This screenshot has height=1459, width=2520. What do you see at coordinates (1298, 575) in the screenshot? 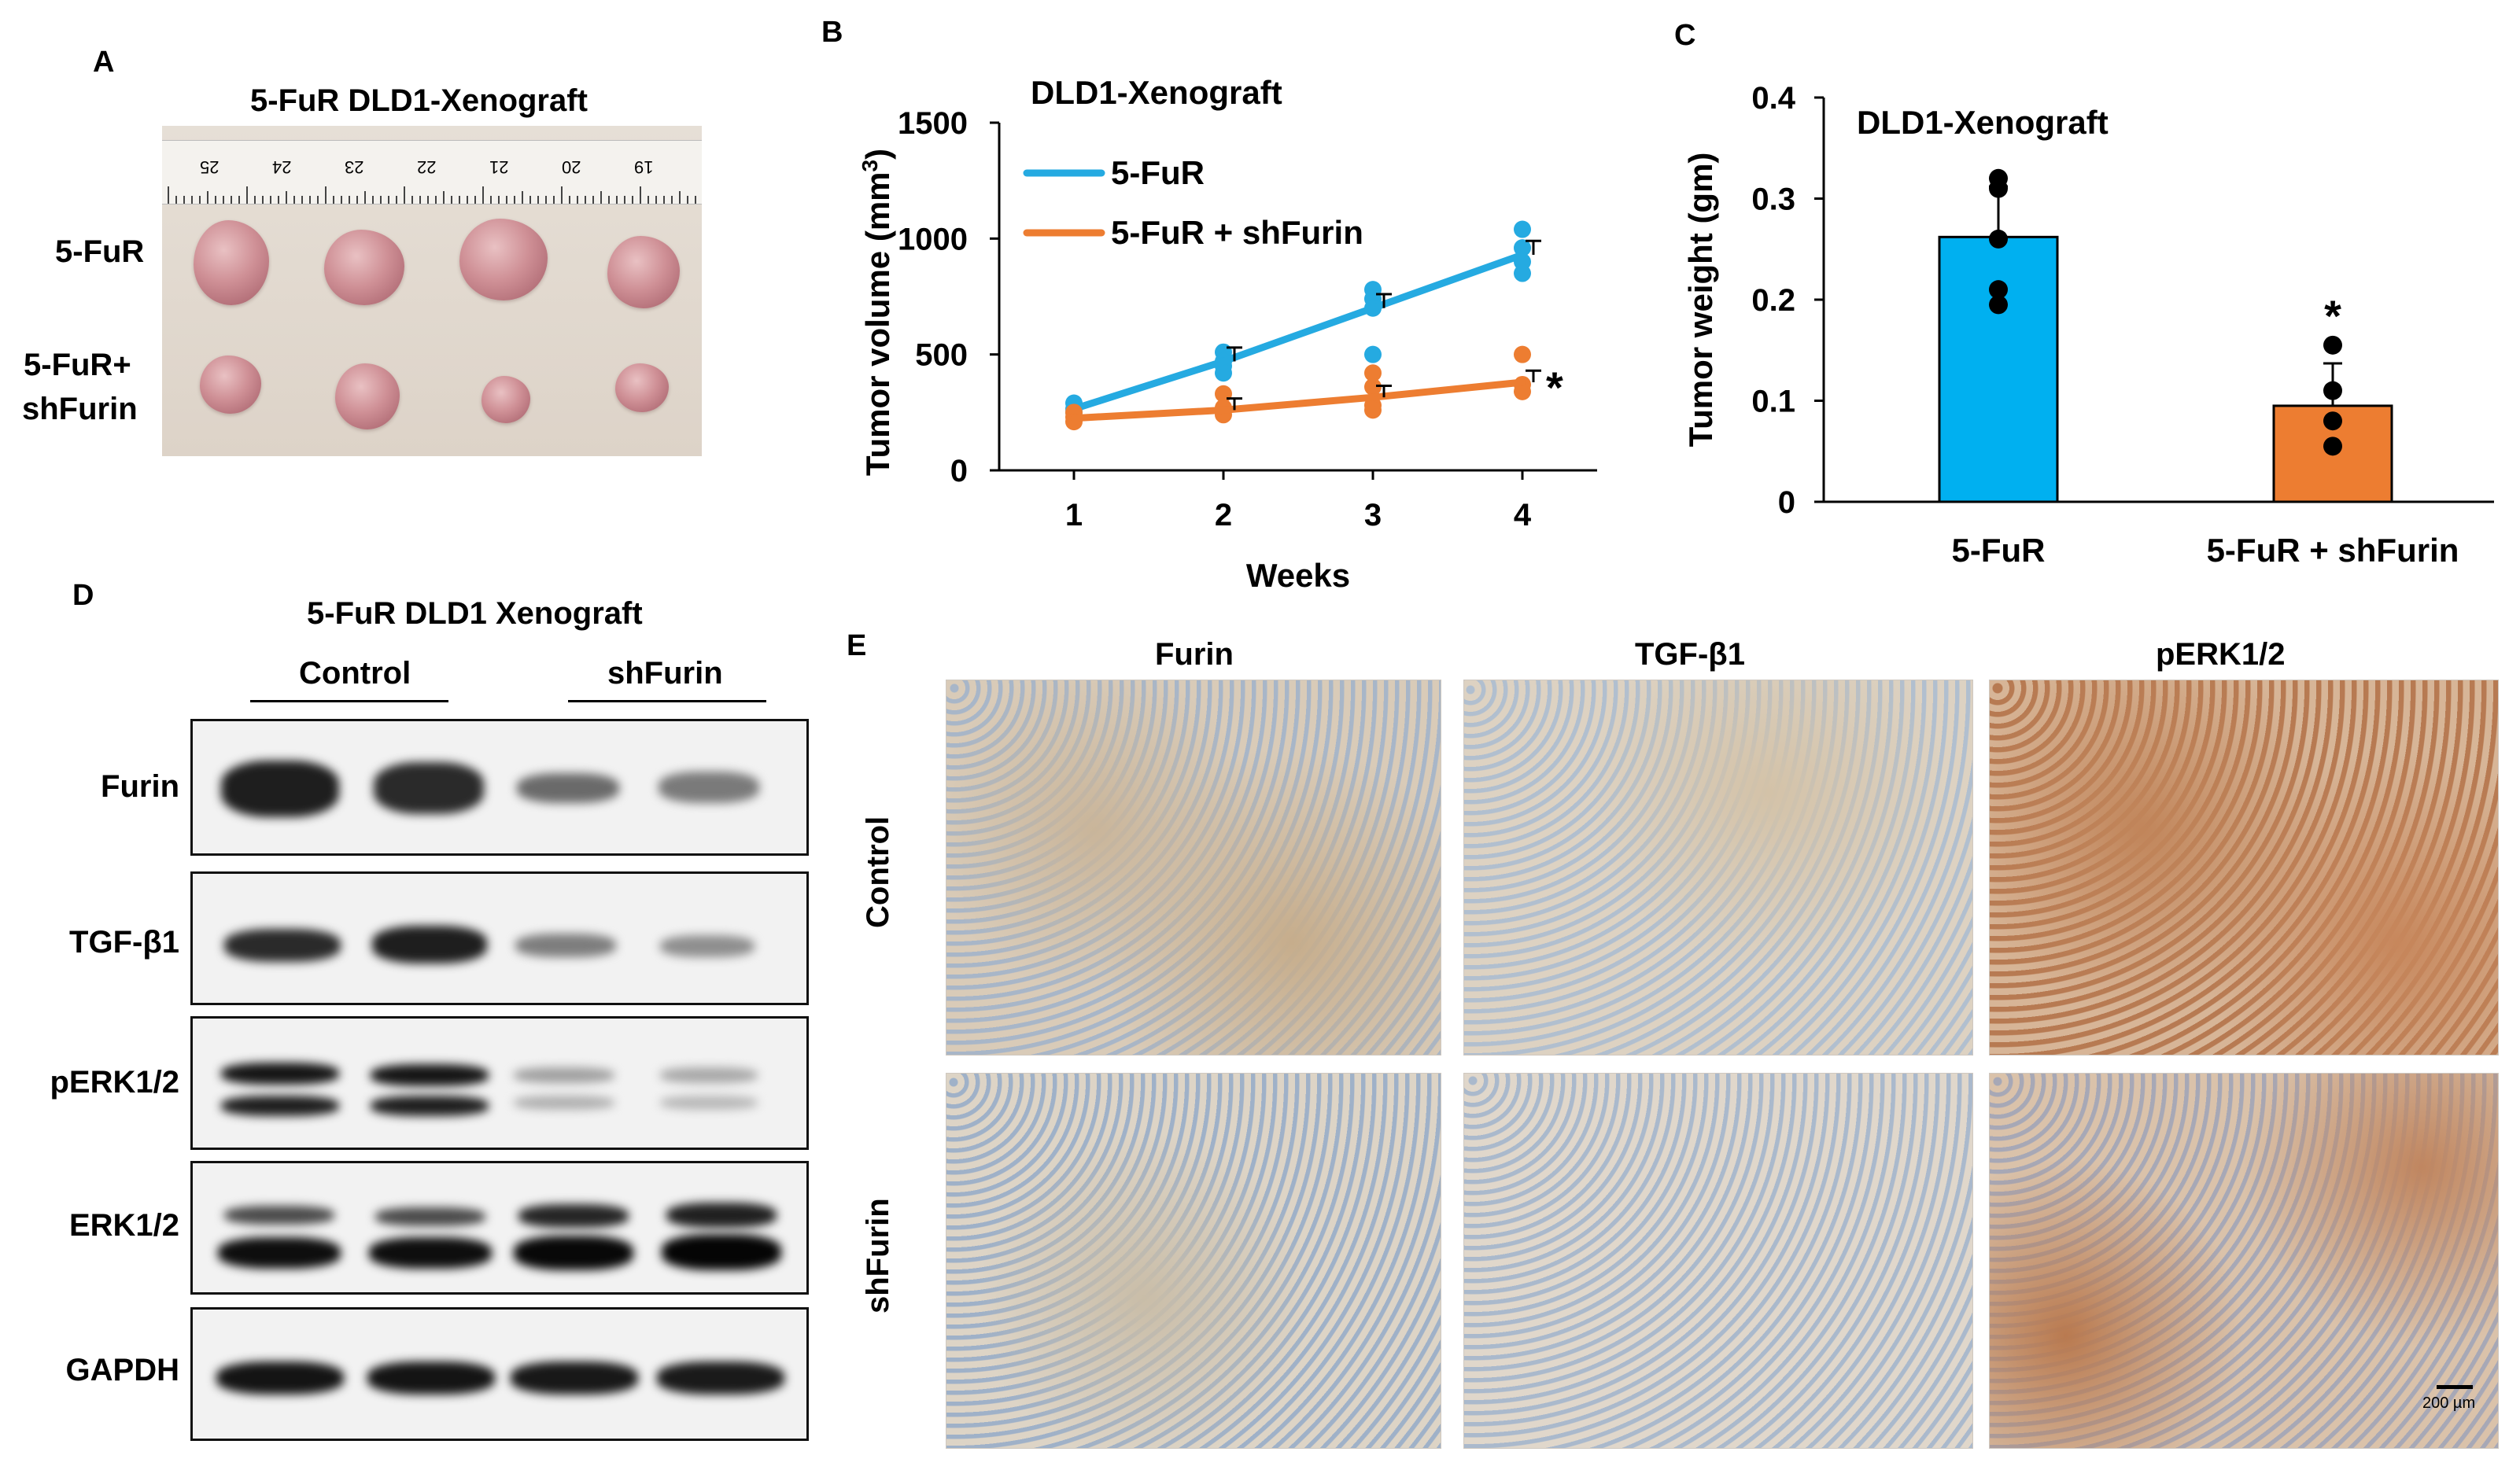
I see `x-axis-label: Weeks` at bounding box center [1298, 575].